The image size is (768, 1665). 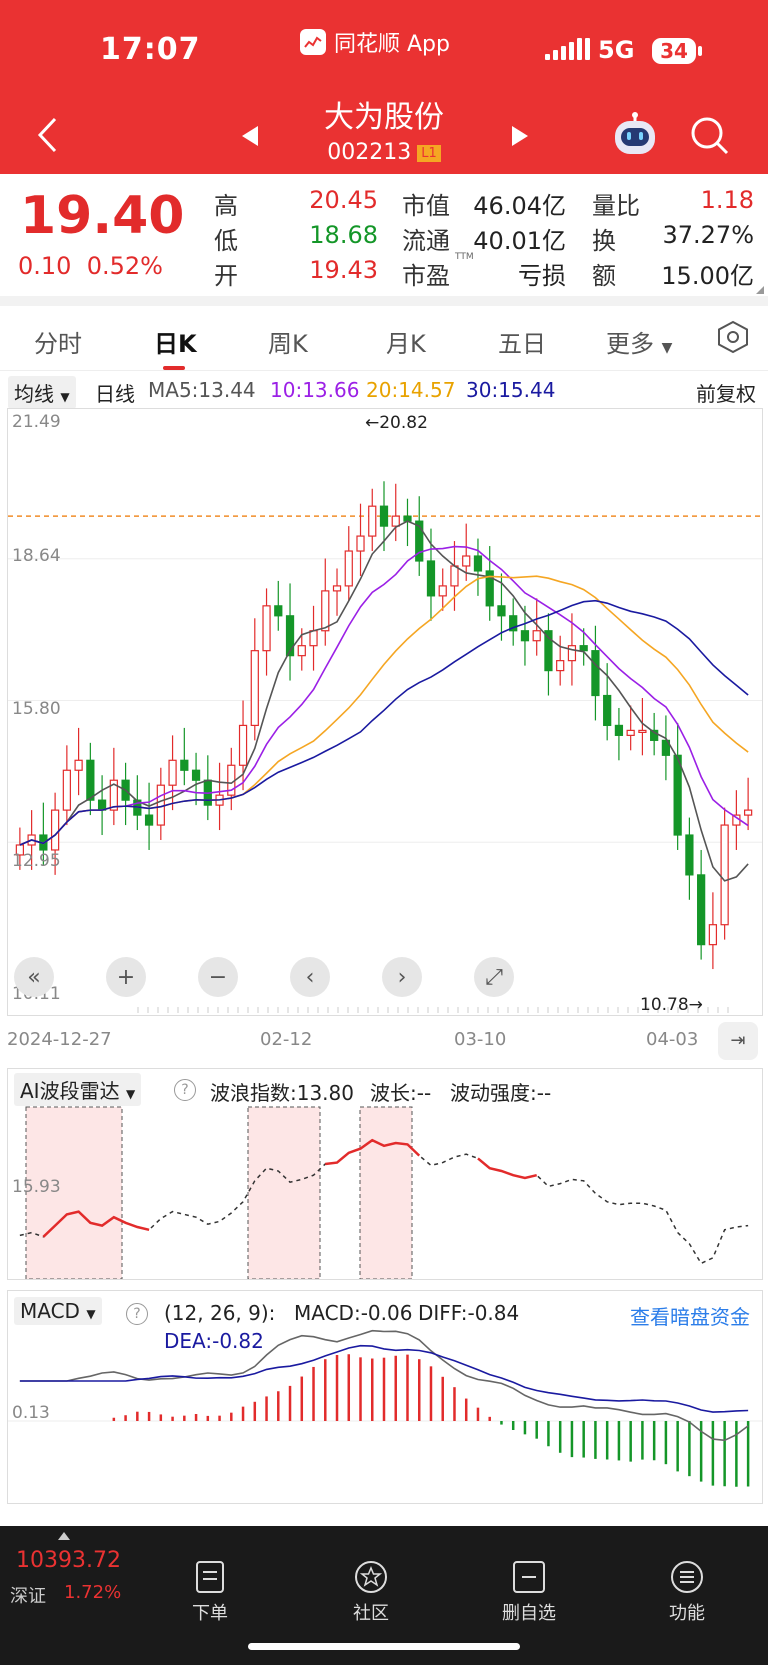 I want to click on high-value: 20.45, so click(x=343, y=200).